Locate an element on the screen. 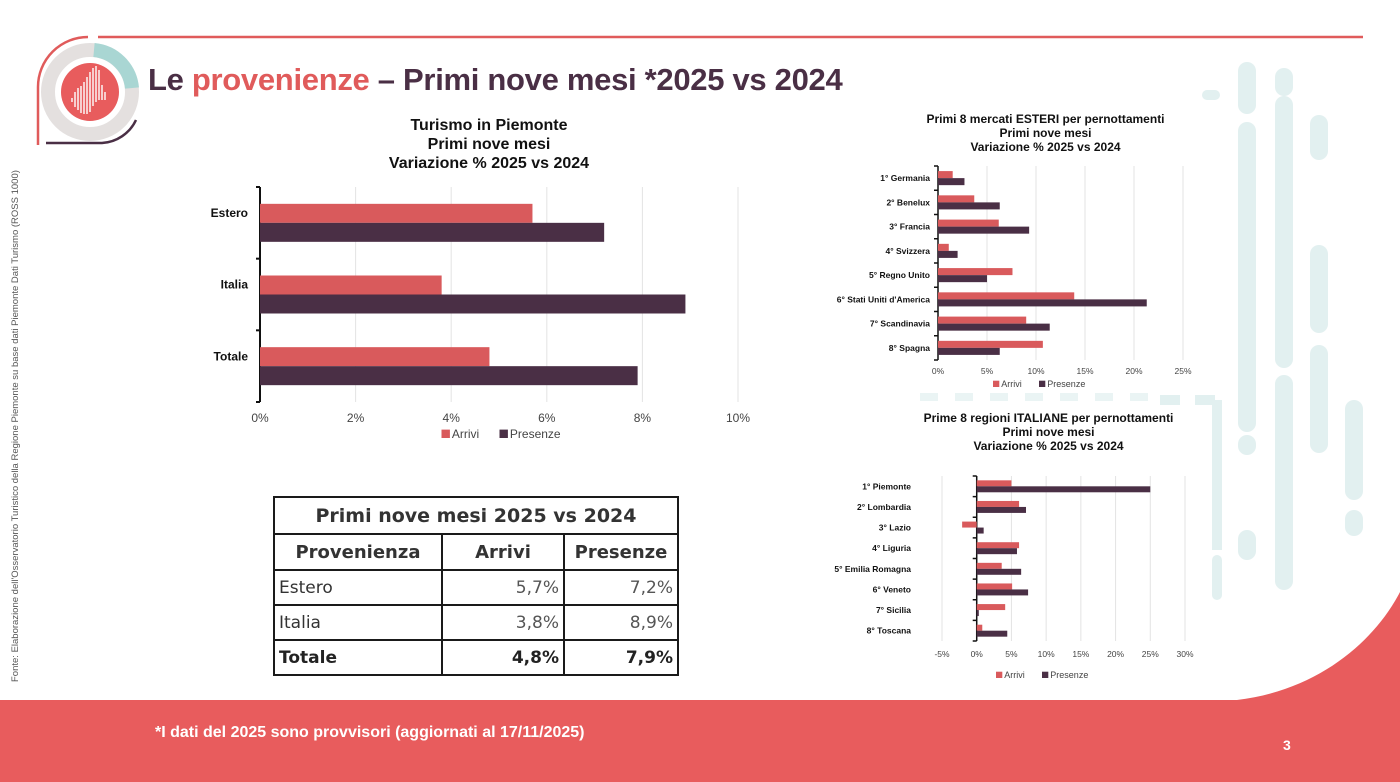 This screenshot has height=782, width=1400. x-tick-label: -5% is located at coordinates (942, 654).